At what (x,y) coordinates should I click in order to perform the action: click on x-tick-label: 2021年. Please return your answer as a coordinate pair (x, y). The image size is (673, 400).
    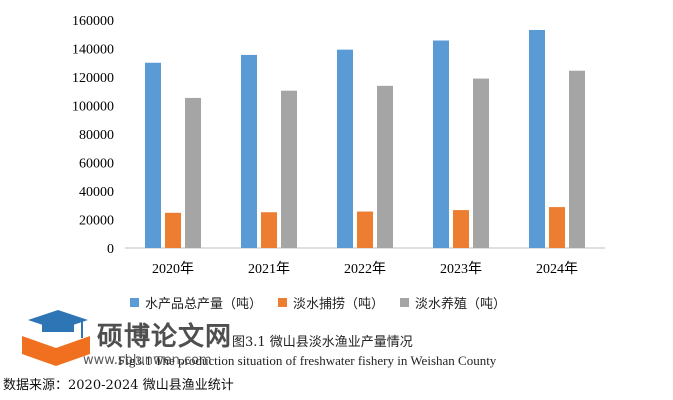
    Looking at the image, I should click on (269, 269).